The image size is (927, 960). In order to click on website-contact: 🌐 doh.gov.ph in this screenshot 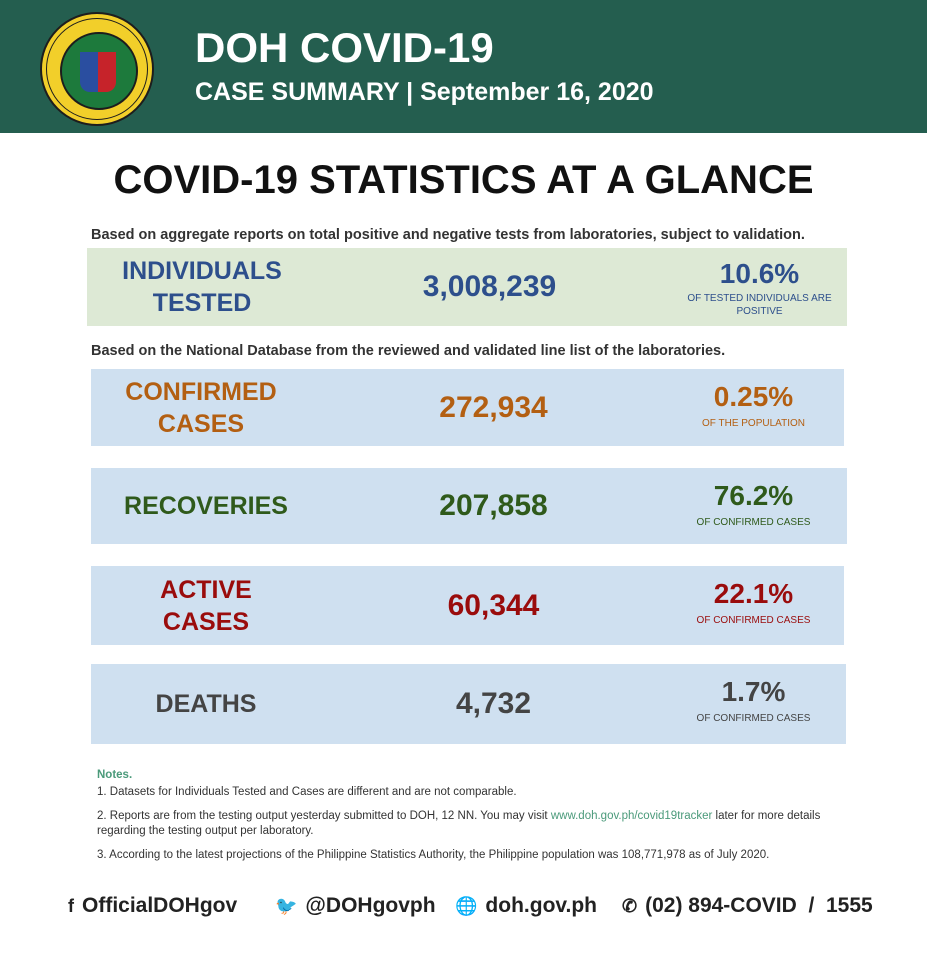, I will do `click(526, 906)`.